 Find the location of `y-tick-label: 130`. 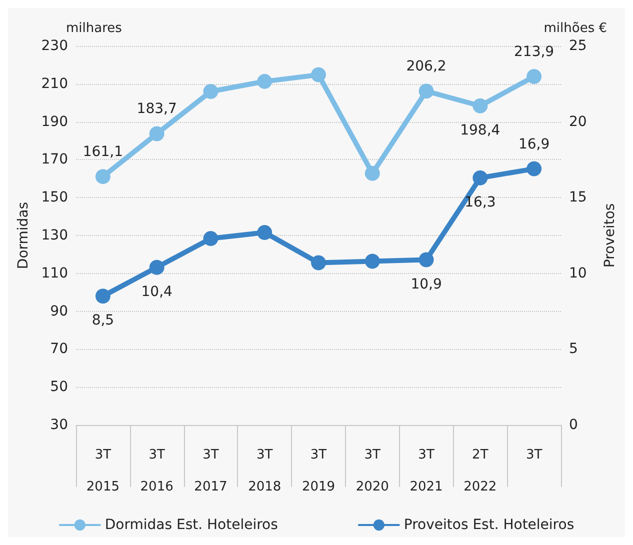

y-tick-label: 130 is located at coordinates (54, 236).